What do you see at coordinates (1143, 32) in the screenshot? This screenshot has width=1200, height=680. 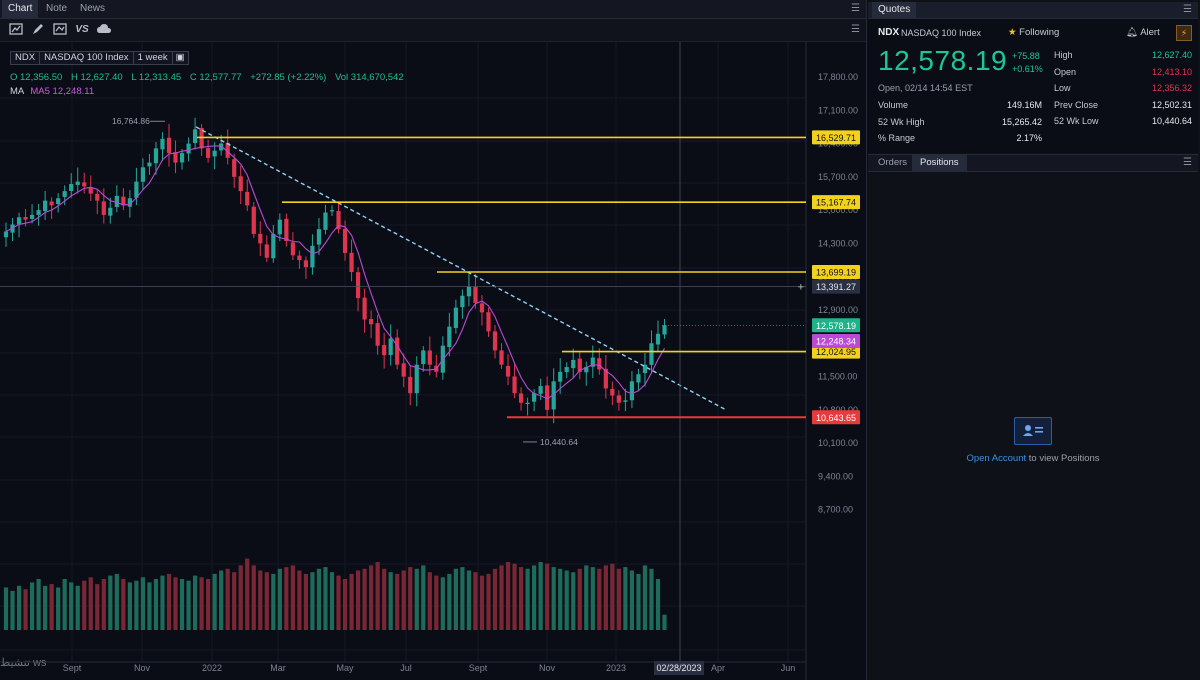 I see `alert-button: 🔔︎ Alert` at bounding box center [1143, 32].